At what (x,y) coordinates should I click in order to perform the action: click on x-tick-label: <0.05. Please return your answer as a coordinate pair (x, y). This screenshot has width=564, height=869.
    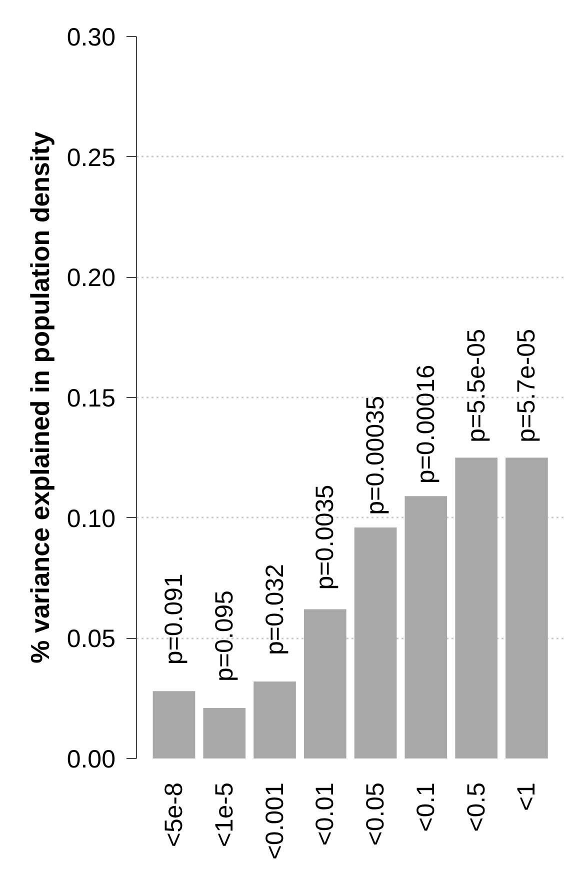
    Looking at the image, I should click on (376, 814).